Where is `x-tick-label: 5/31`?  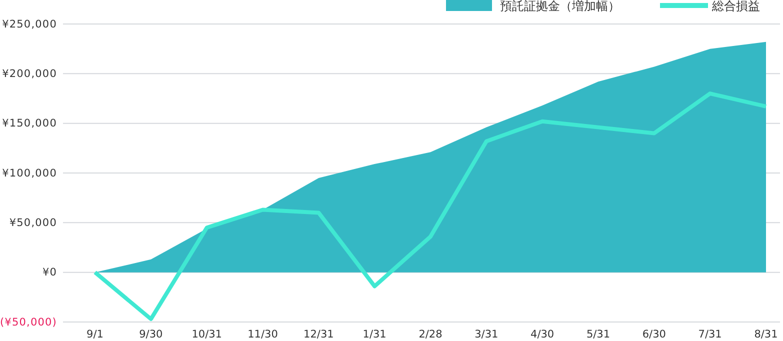
x-tick-label: 5/31 is located at coordinates (598, 334).